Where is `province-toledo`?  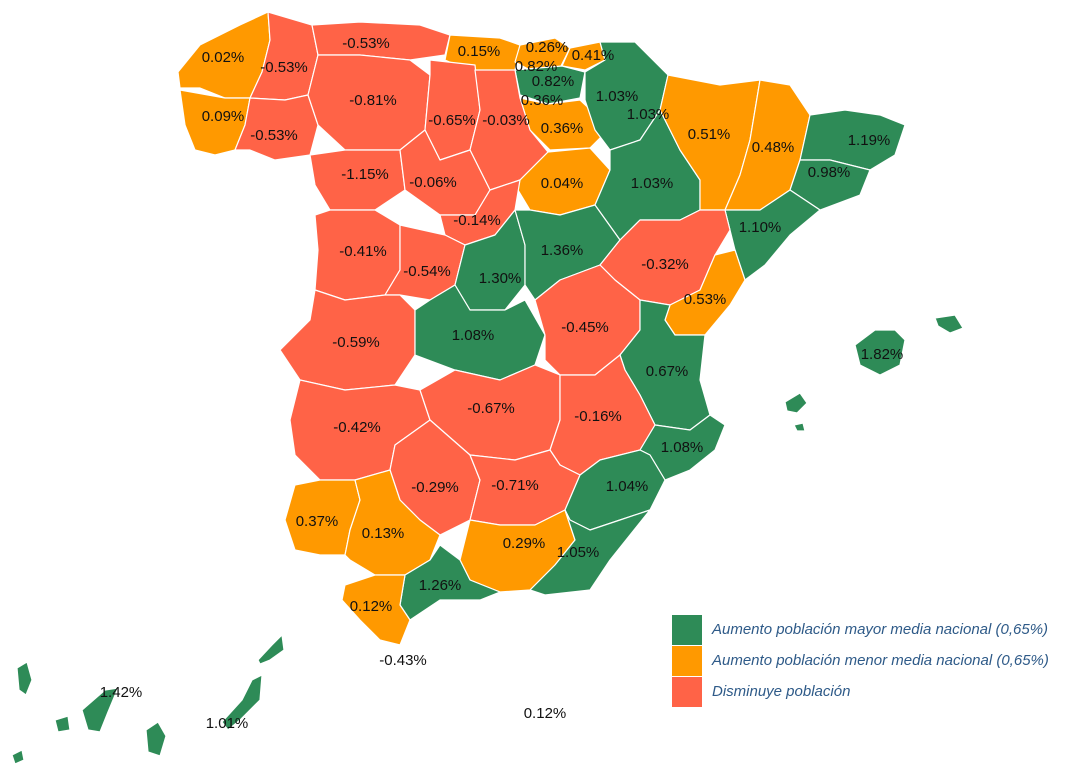 province-toledo is located at coordinates (480, 332).